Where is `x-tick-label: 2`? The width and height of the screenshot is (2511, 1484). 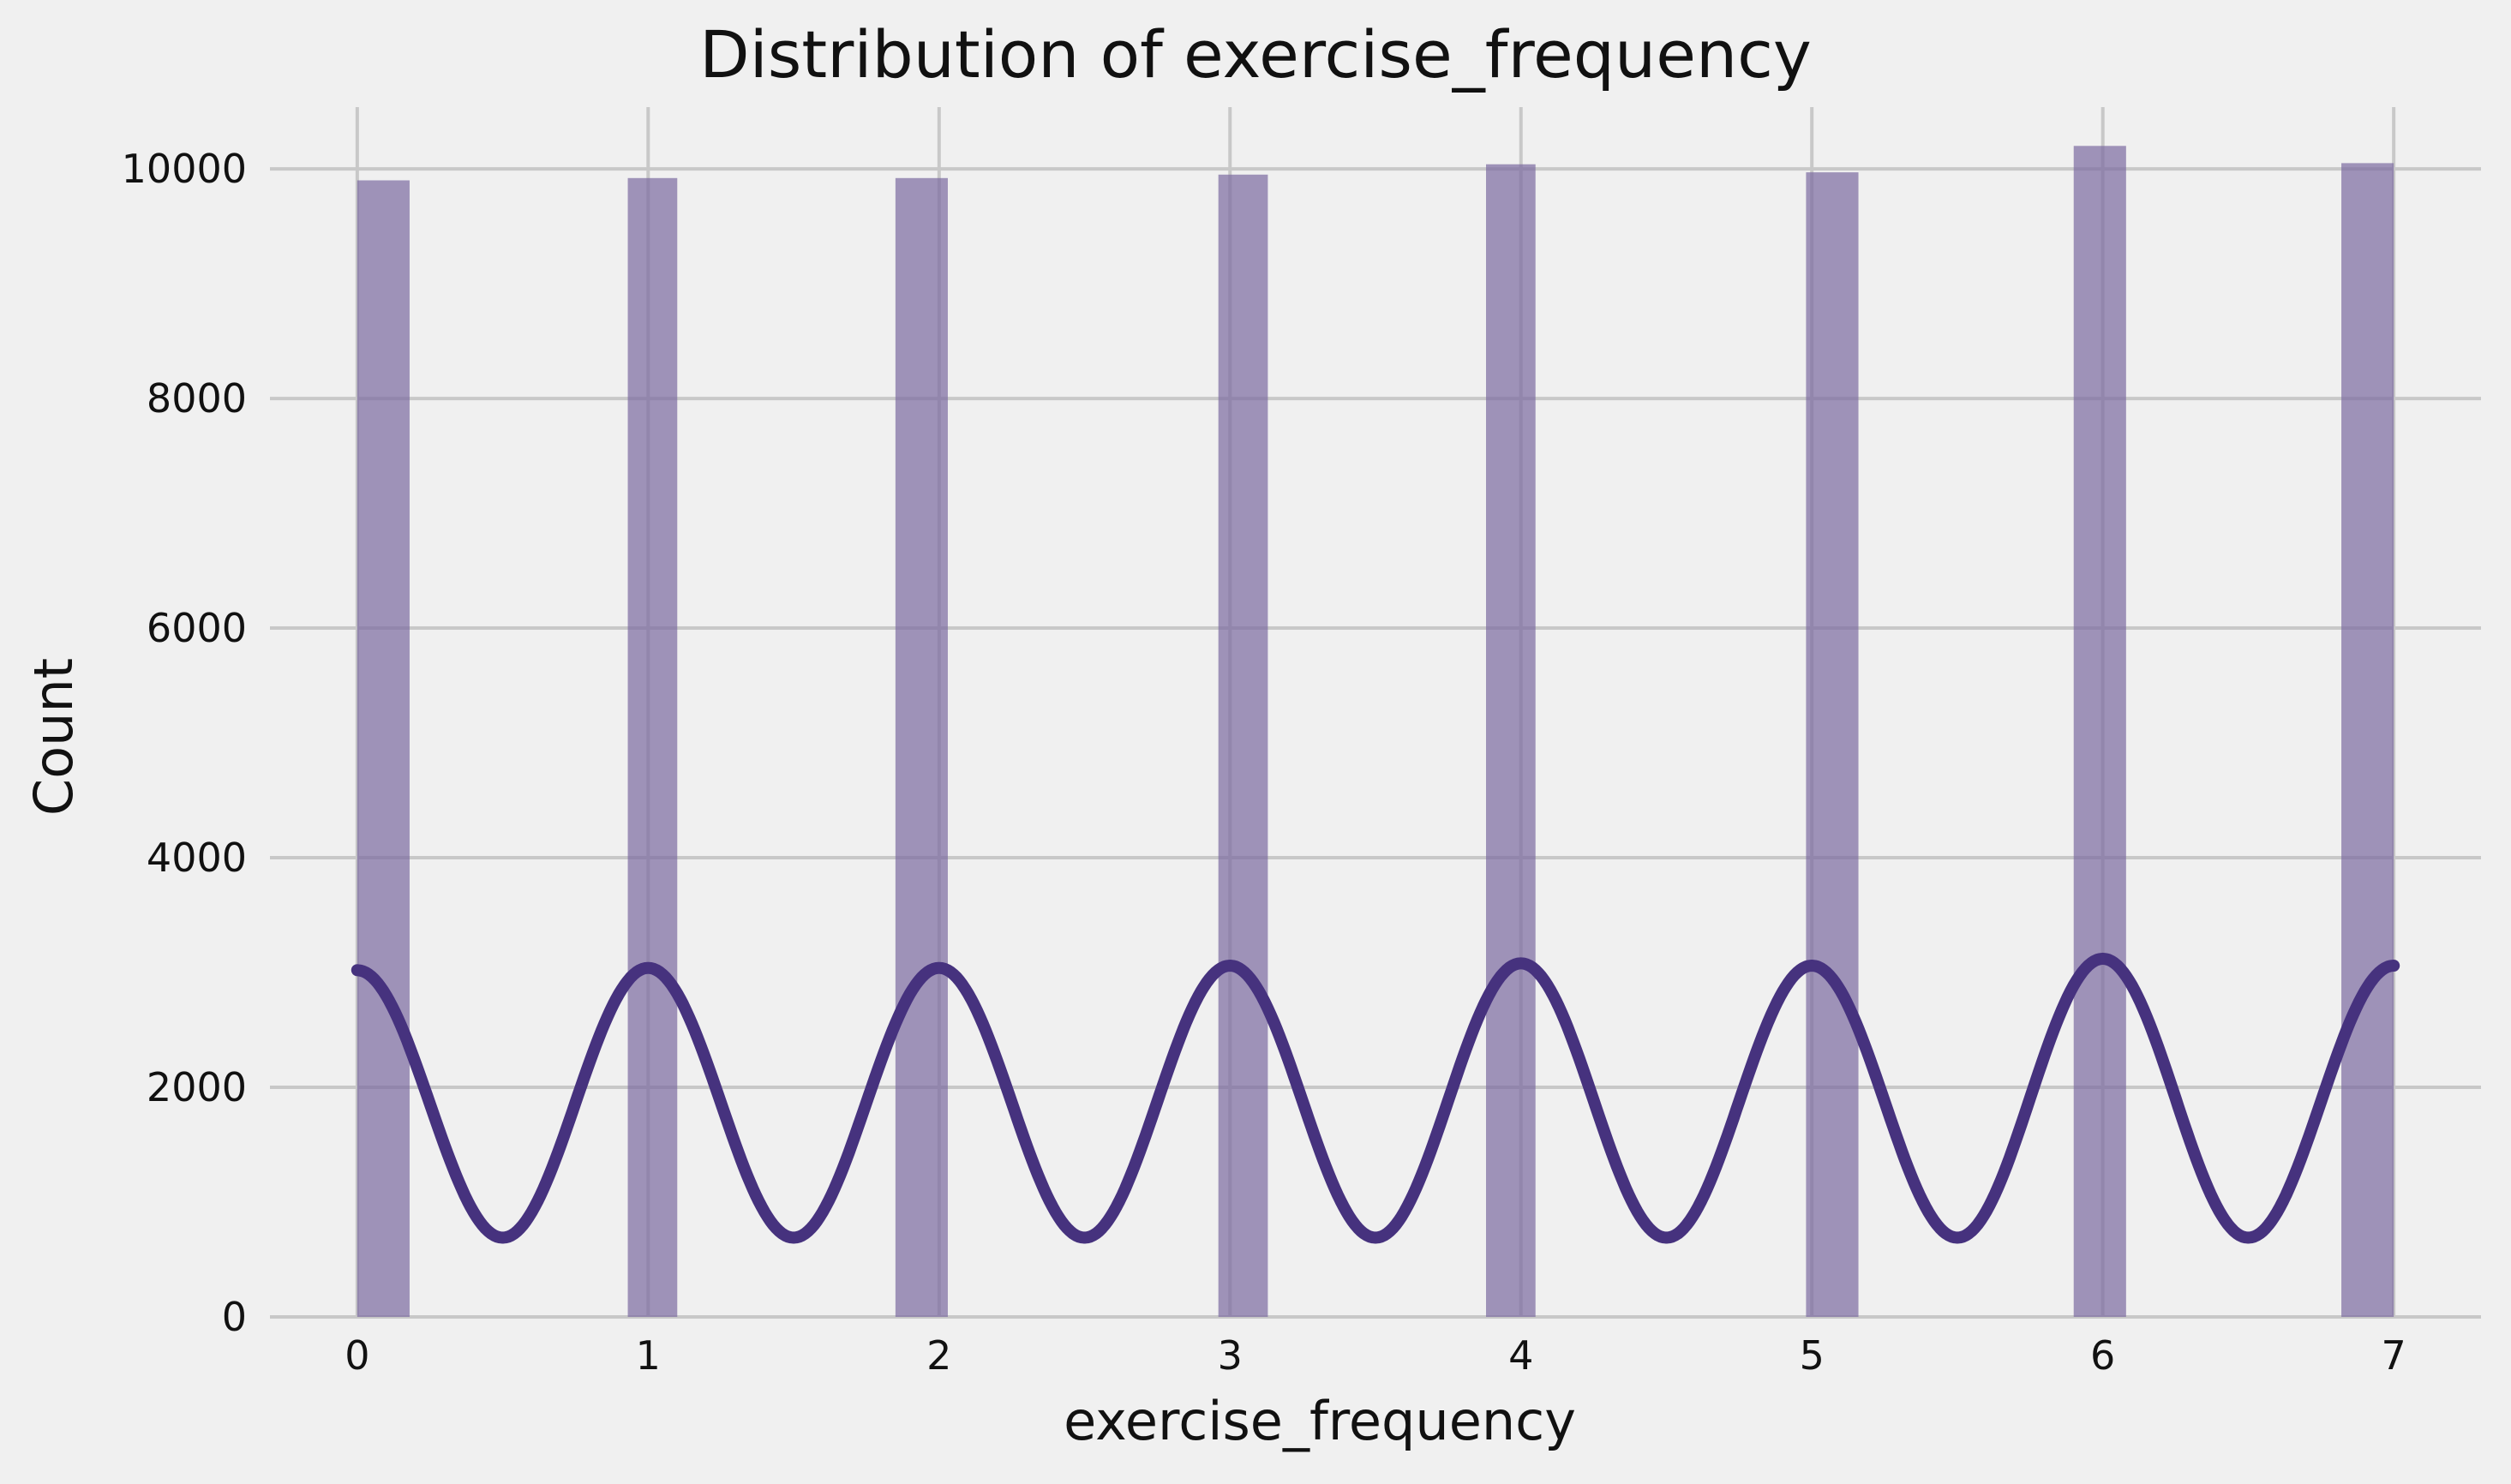
x-tick-label: 2 is located at coordinates (938, 1355).